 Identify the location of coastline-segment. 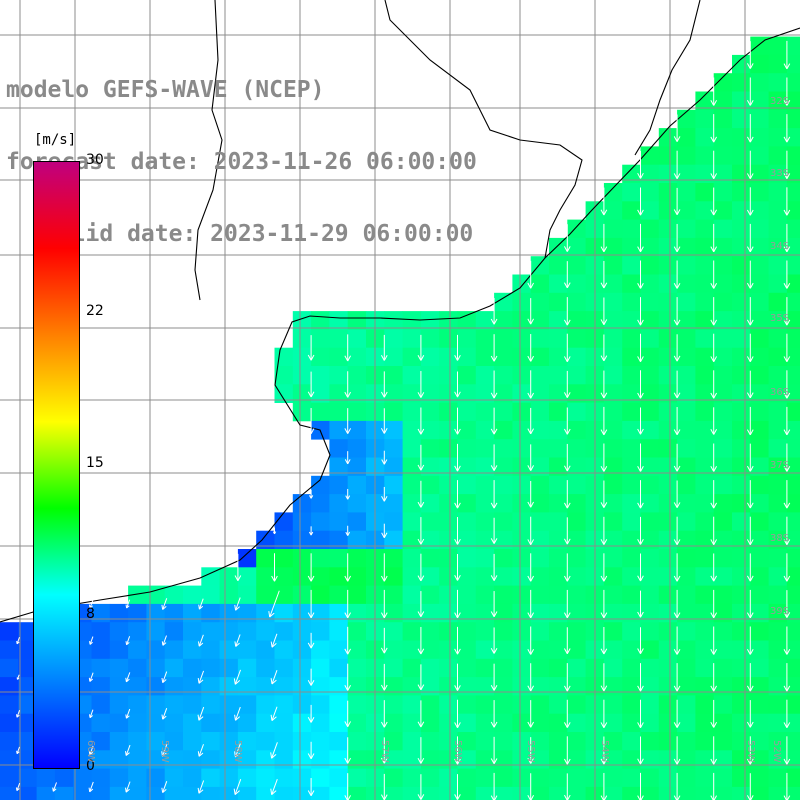
(208, 150).